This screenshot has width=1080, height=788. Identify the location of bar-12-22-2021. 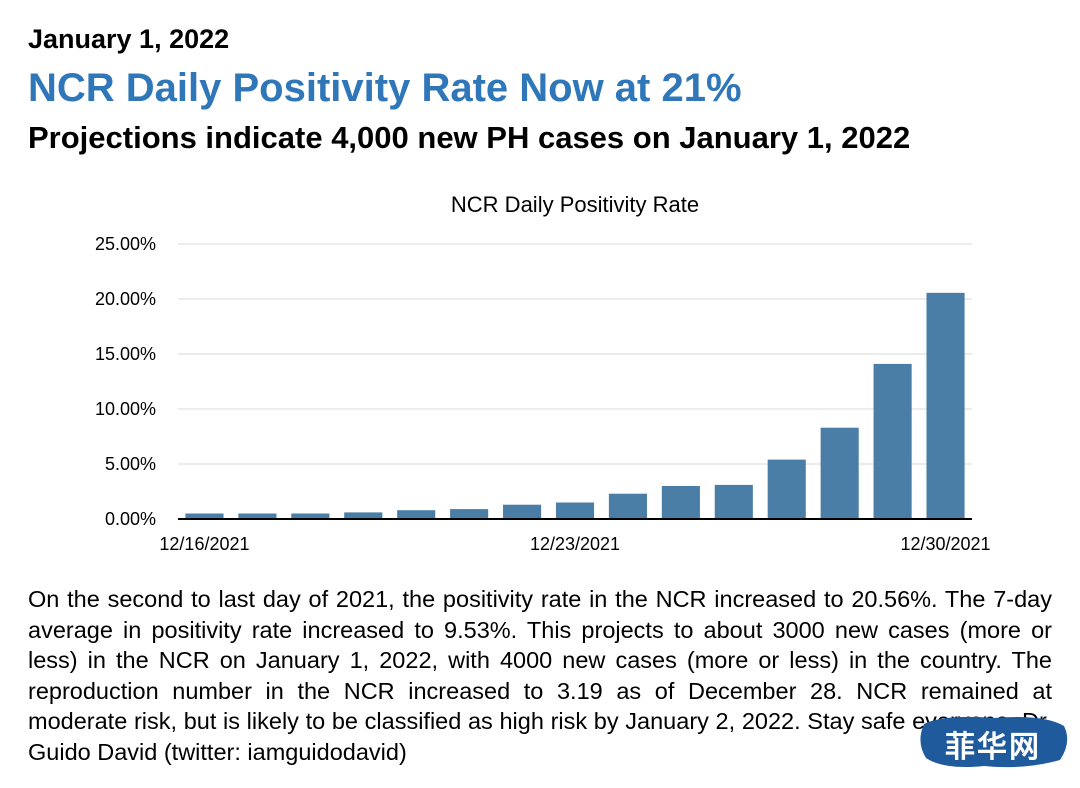
(522, 511).